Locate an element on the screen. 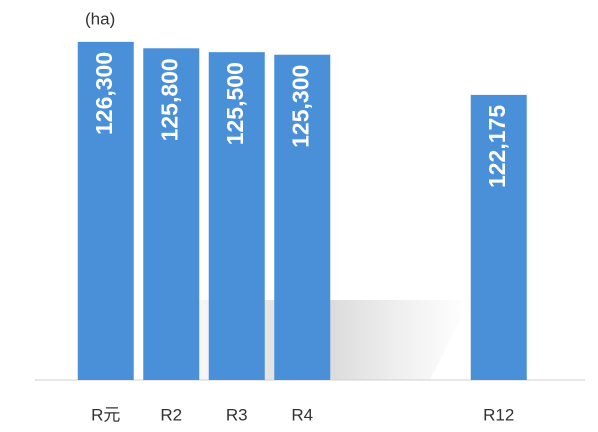  x-tick-label: R元 is located at coordinates (105, 414).